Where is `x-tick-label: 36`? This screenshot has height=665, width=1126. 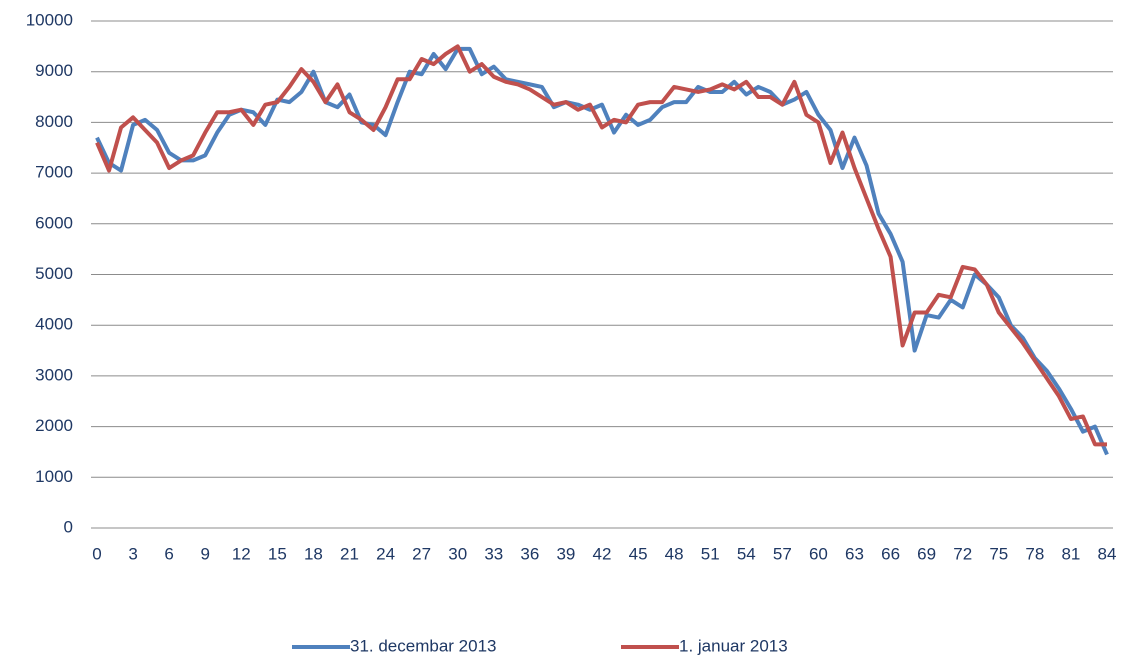 x-tick-label: 36 is located at coordinates (529, 553).